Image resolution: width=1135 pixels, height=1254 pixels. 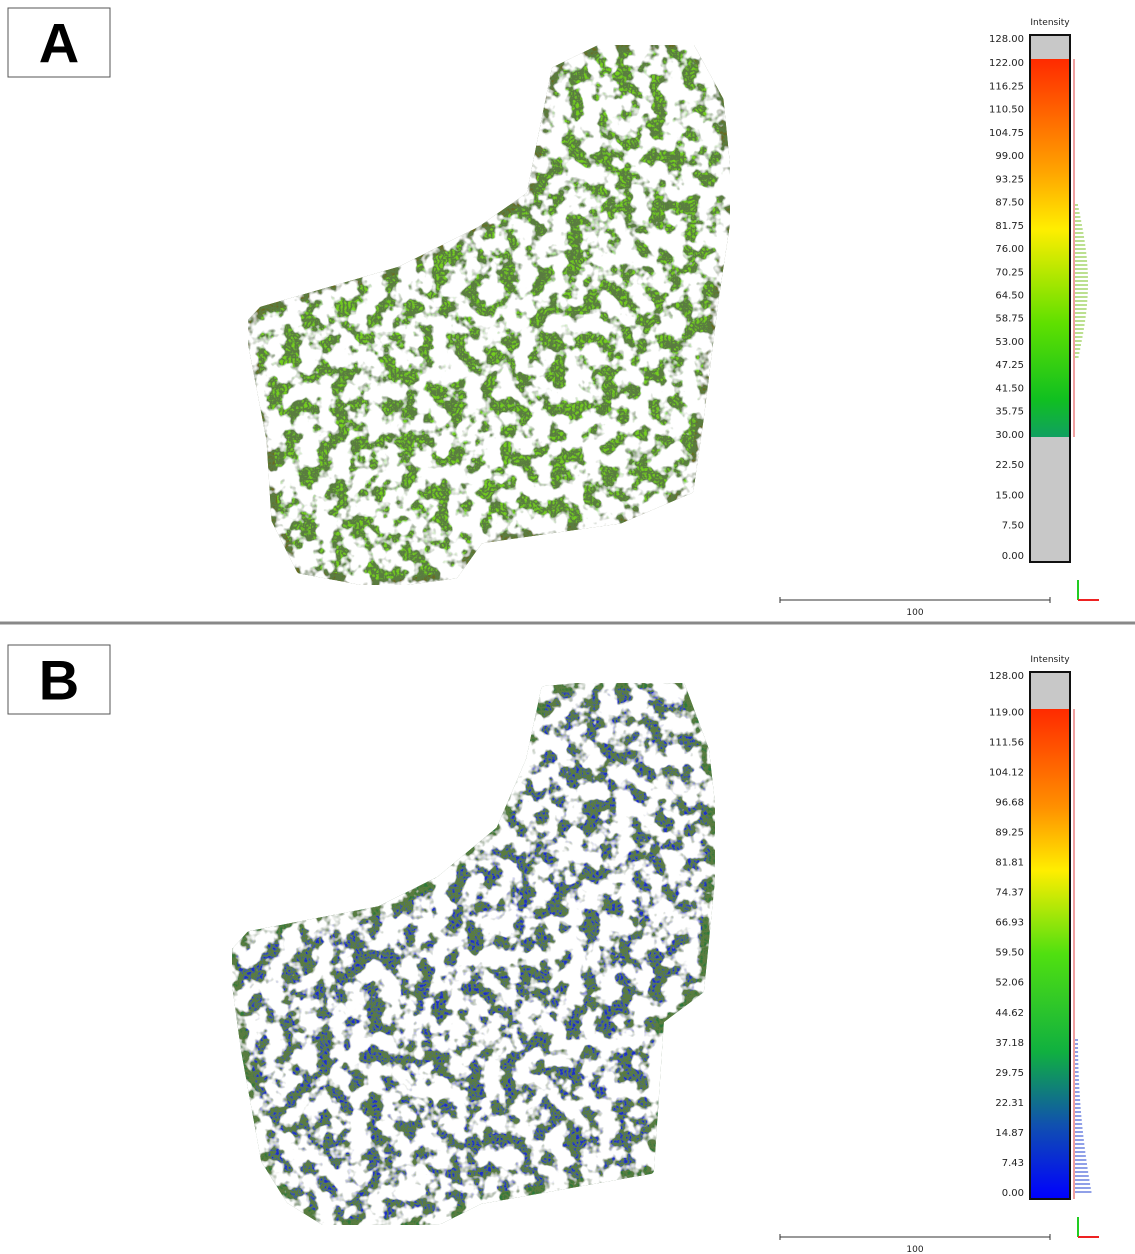 What do you see at coordinates (1009, 388) in the screenshot?
I see `colorbar-tick-label: 41.50` at bounding box center [1009, 388].